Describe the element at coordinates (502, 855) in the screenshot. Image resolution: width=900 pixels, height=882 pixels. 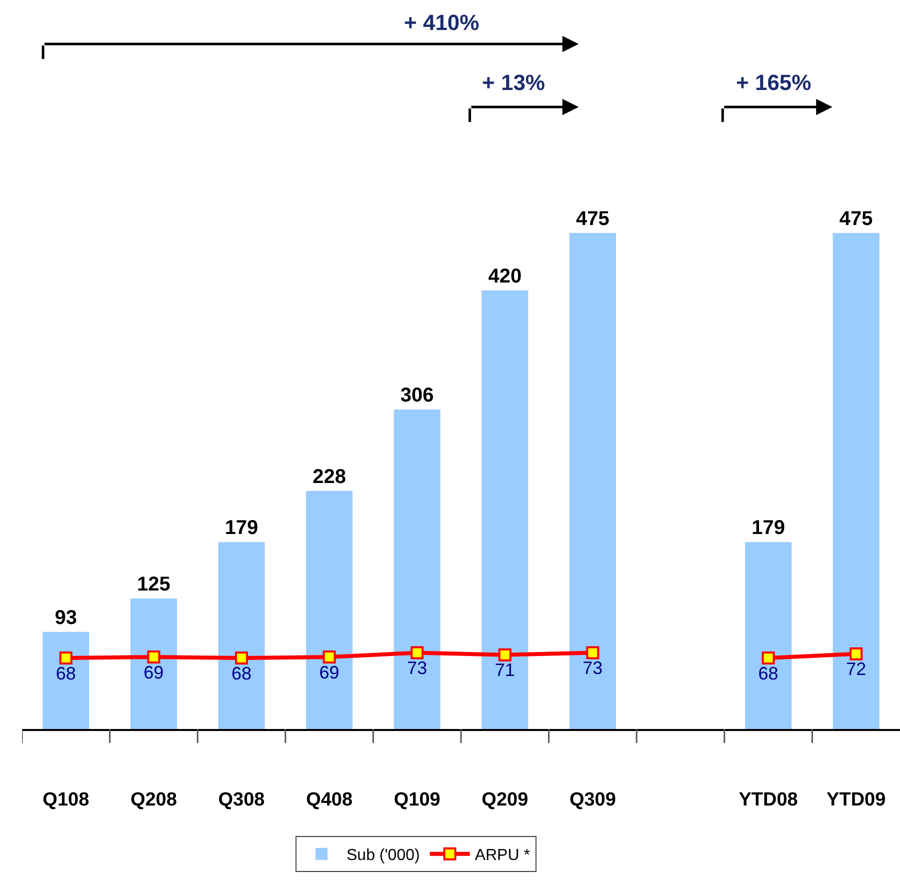
I see `legend-label: ARPU *` at that location.